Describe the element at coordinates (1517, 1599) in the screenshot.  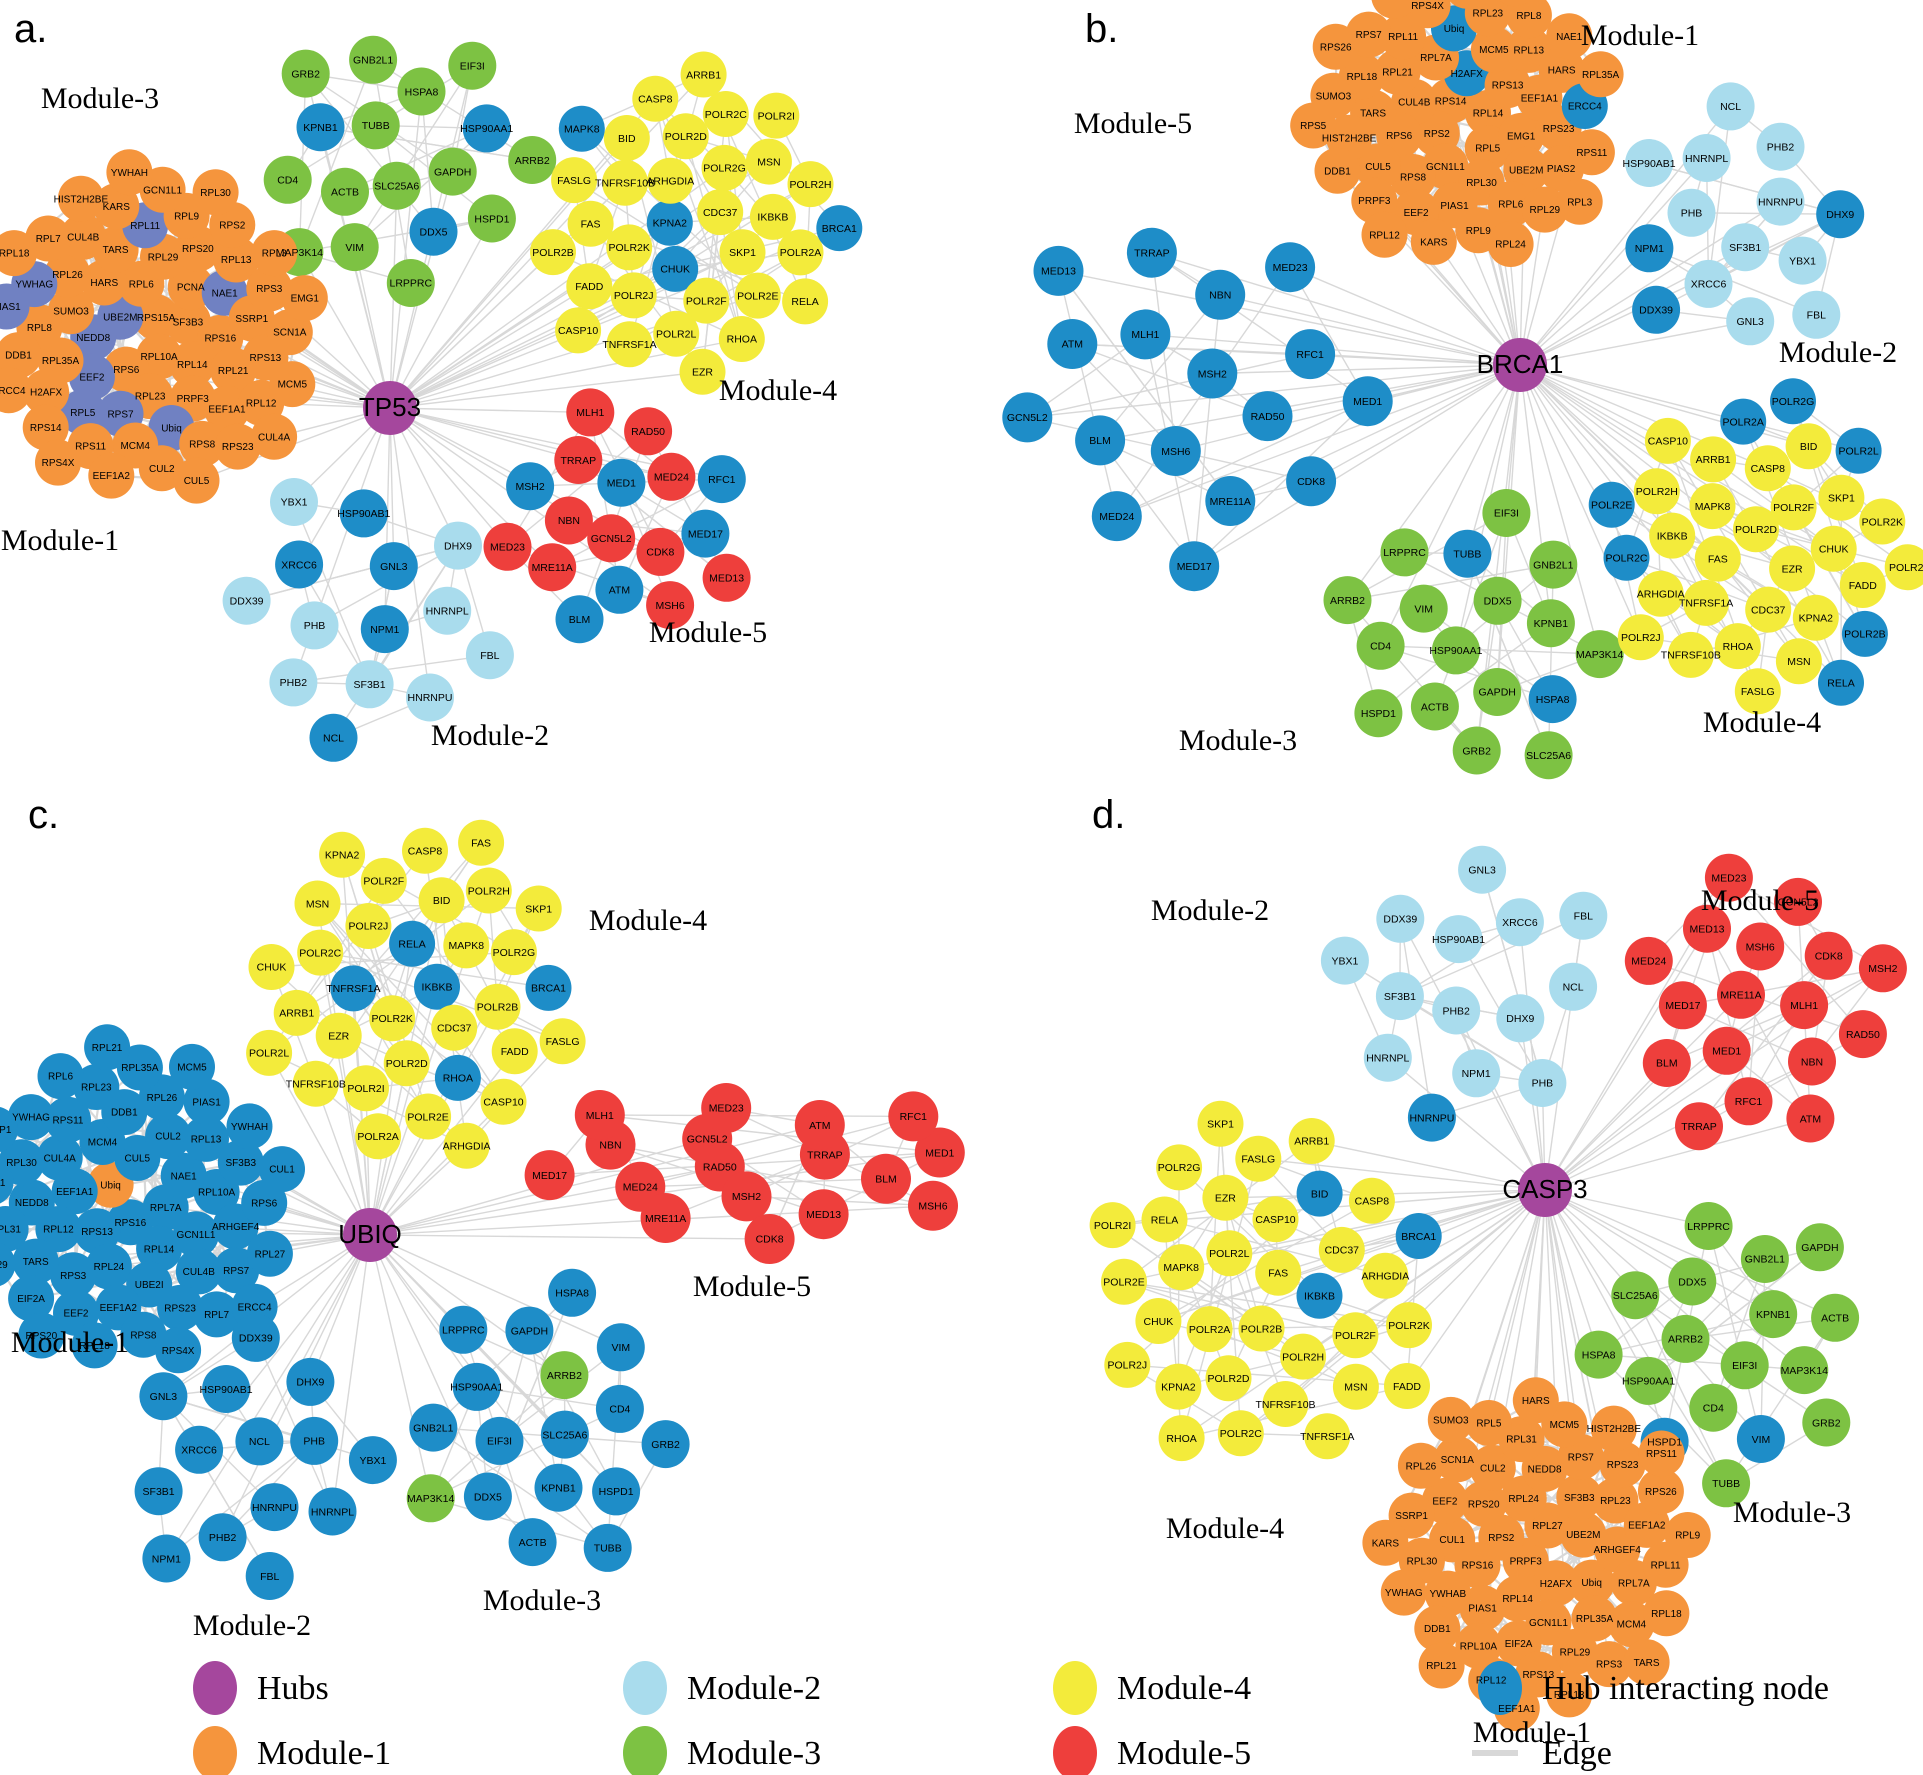
I see `node-label: RPL14` at that location.